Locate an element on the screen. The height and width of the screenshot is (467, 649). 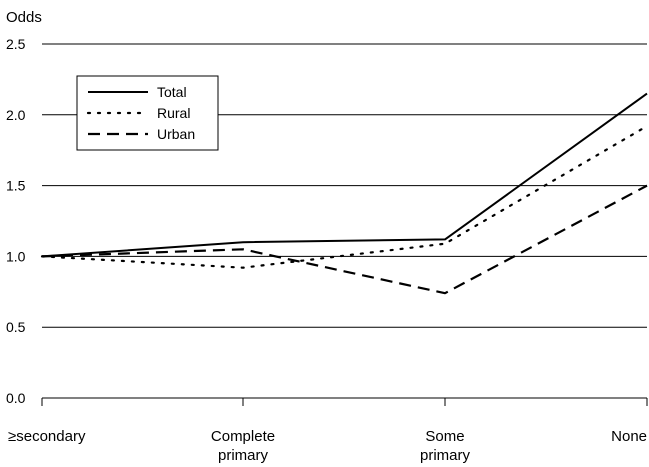
x-tick-label: Some is located at coordinates (444, 436).